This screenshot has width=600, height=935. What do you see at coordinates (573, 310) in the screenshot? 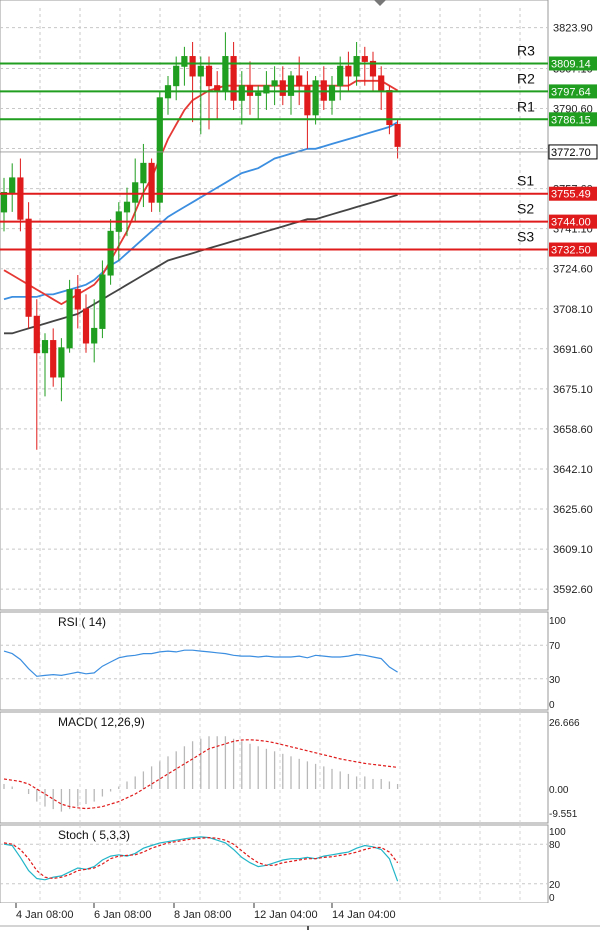
I see `price-tick-label: 3708.10` at bounding box center [573, 310].